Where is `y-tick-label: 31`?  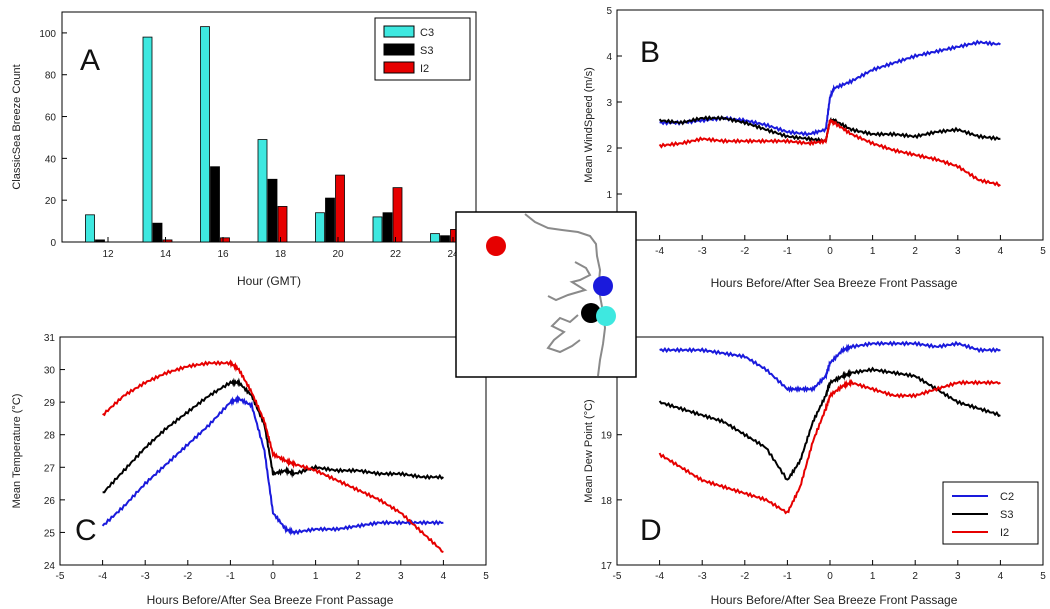 y-tick-label: 31 is located at coordinates (50, 338).